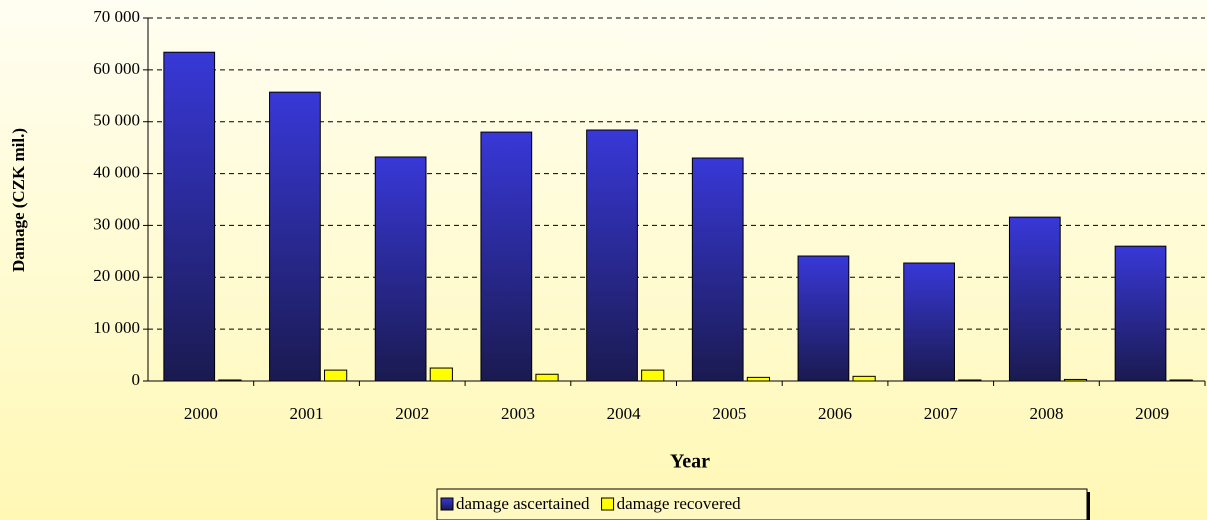 This screenshot has height=520, width=1207. What do you see at coordinates (523, 503) in the screenshot?
I see `legend-label: damage ascertained` at bounding box center [523, 503].